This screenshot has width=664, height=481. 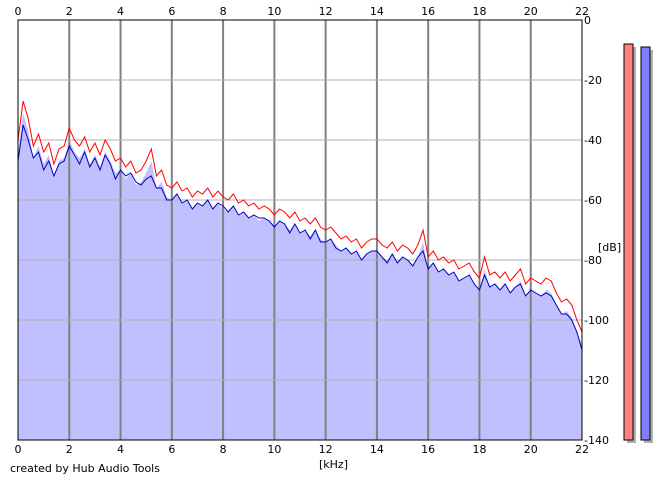 What do you see at coordinates (609, 247) in the screenshot?
I see `y-unit-label: [dB]` at bounding box center [609, 247].